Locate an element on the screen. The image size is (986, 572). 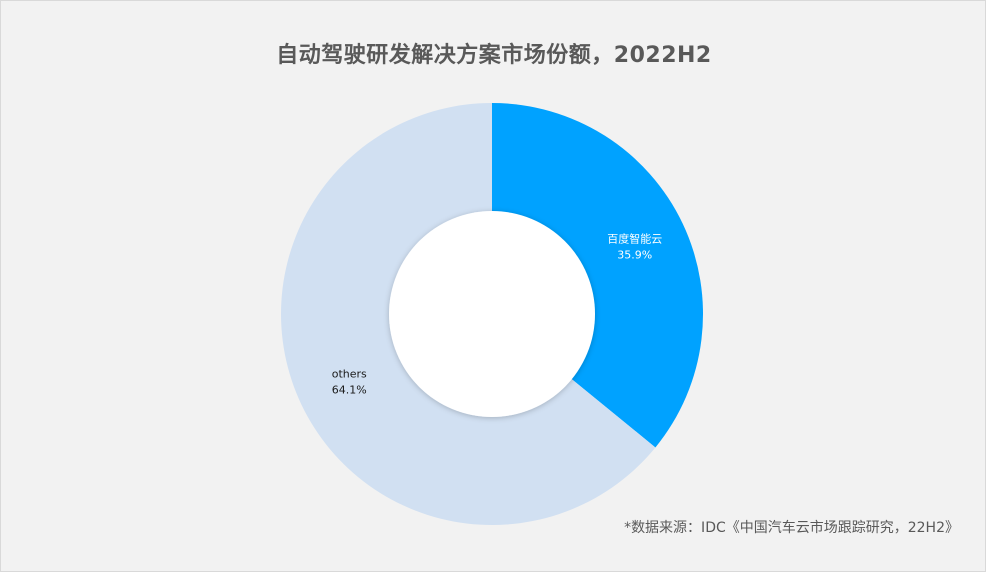
slice-label-value: 64.1% is located at coordinates (349, 390).